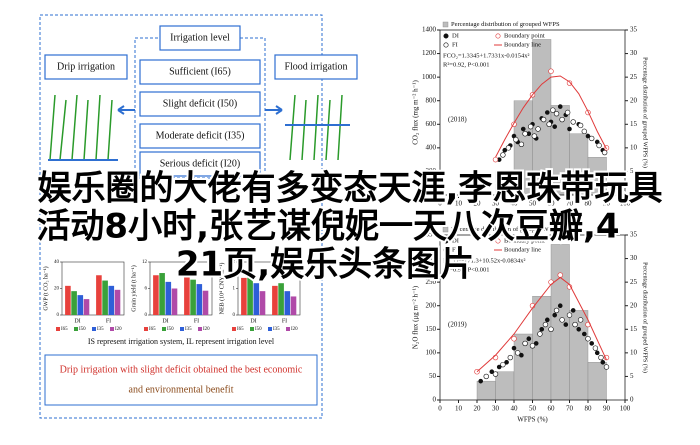 The height and width of the screenshot is (445, 700). Describe the element at coordinates (634, 147) in the screenshot. I see `y2-tick-label: 10` at that location.